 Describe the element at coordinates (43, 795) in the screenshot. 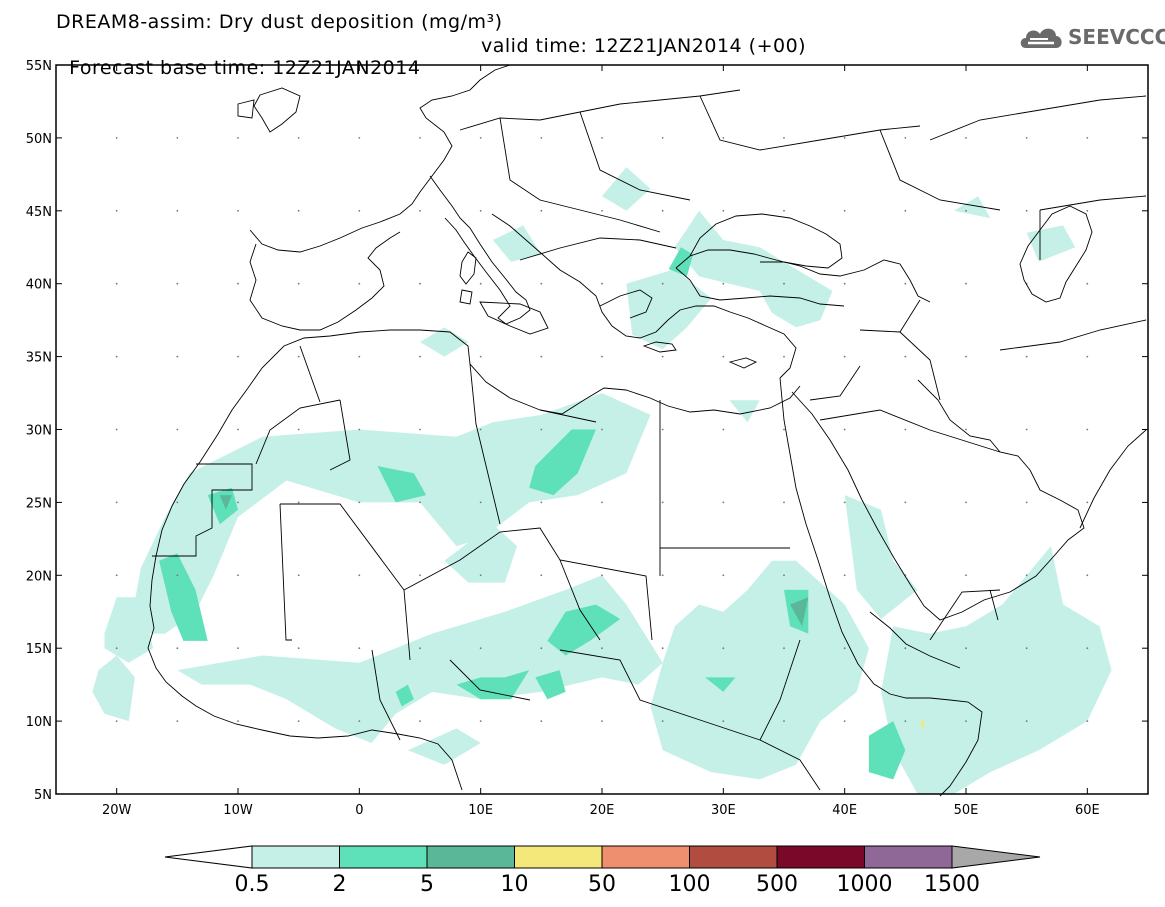

I see `lat-tick-label: 5N` at that location.